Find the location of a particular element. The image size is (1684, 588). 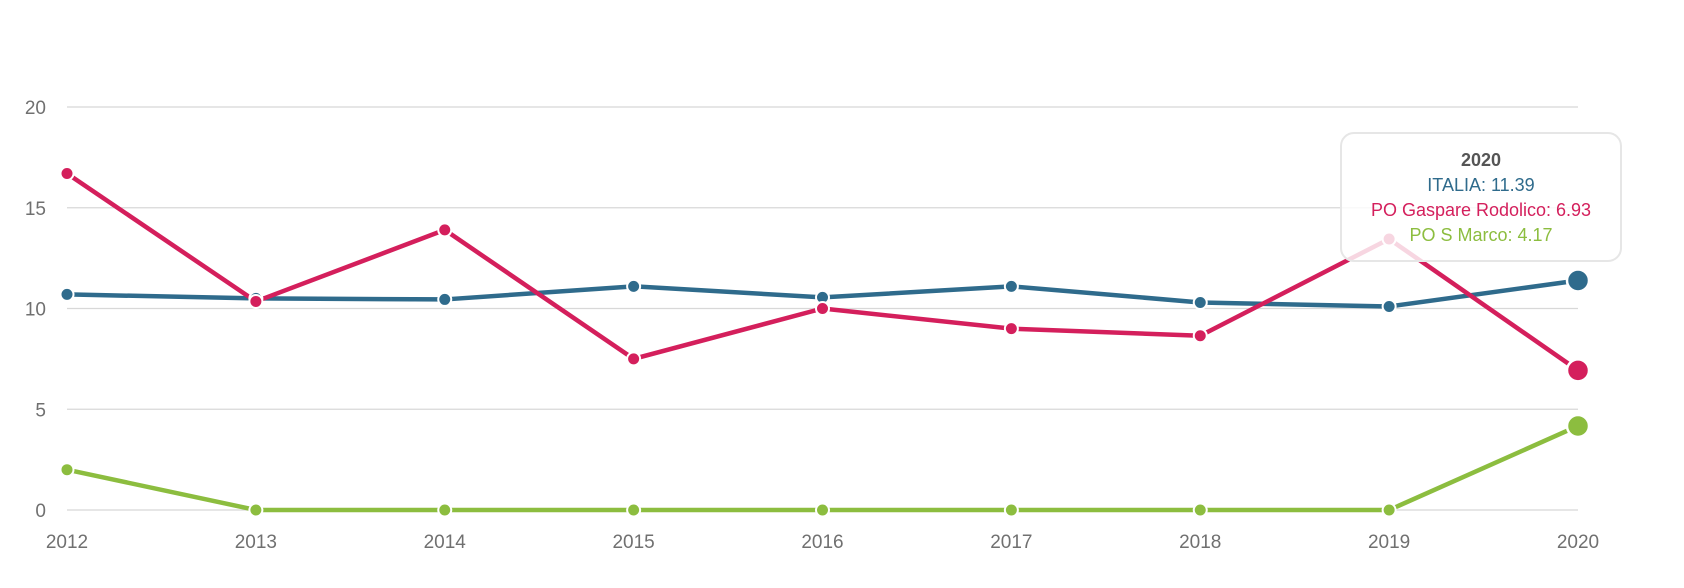

y-tick-label: 10 is located at coordinates (35, 310).